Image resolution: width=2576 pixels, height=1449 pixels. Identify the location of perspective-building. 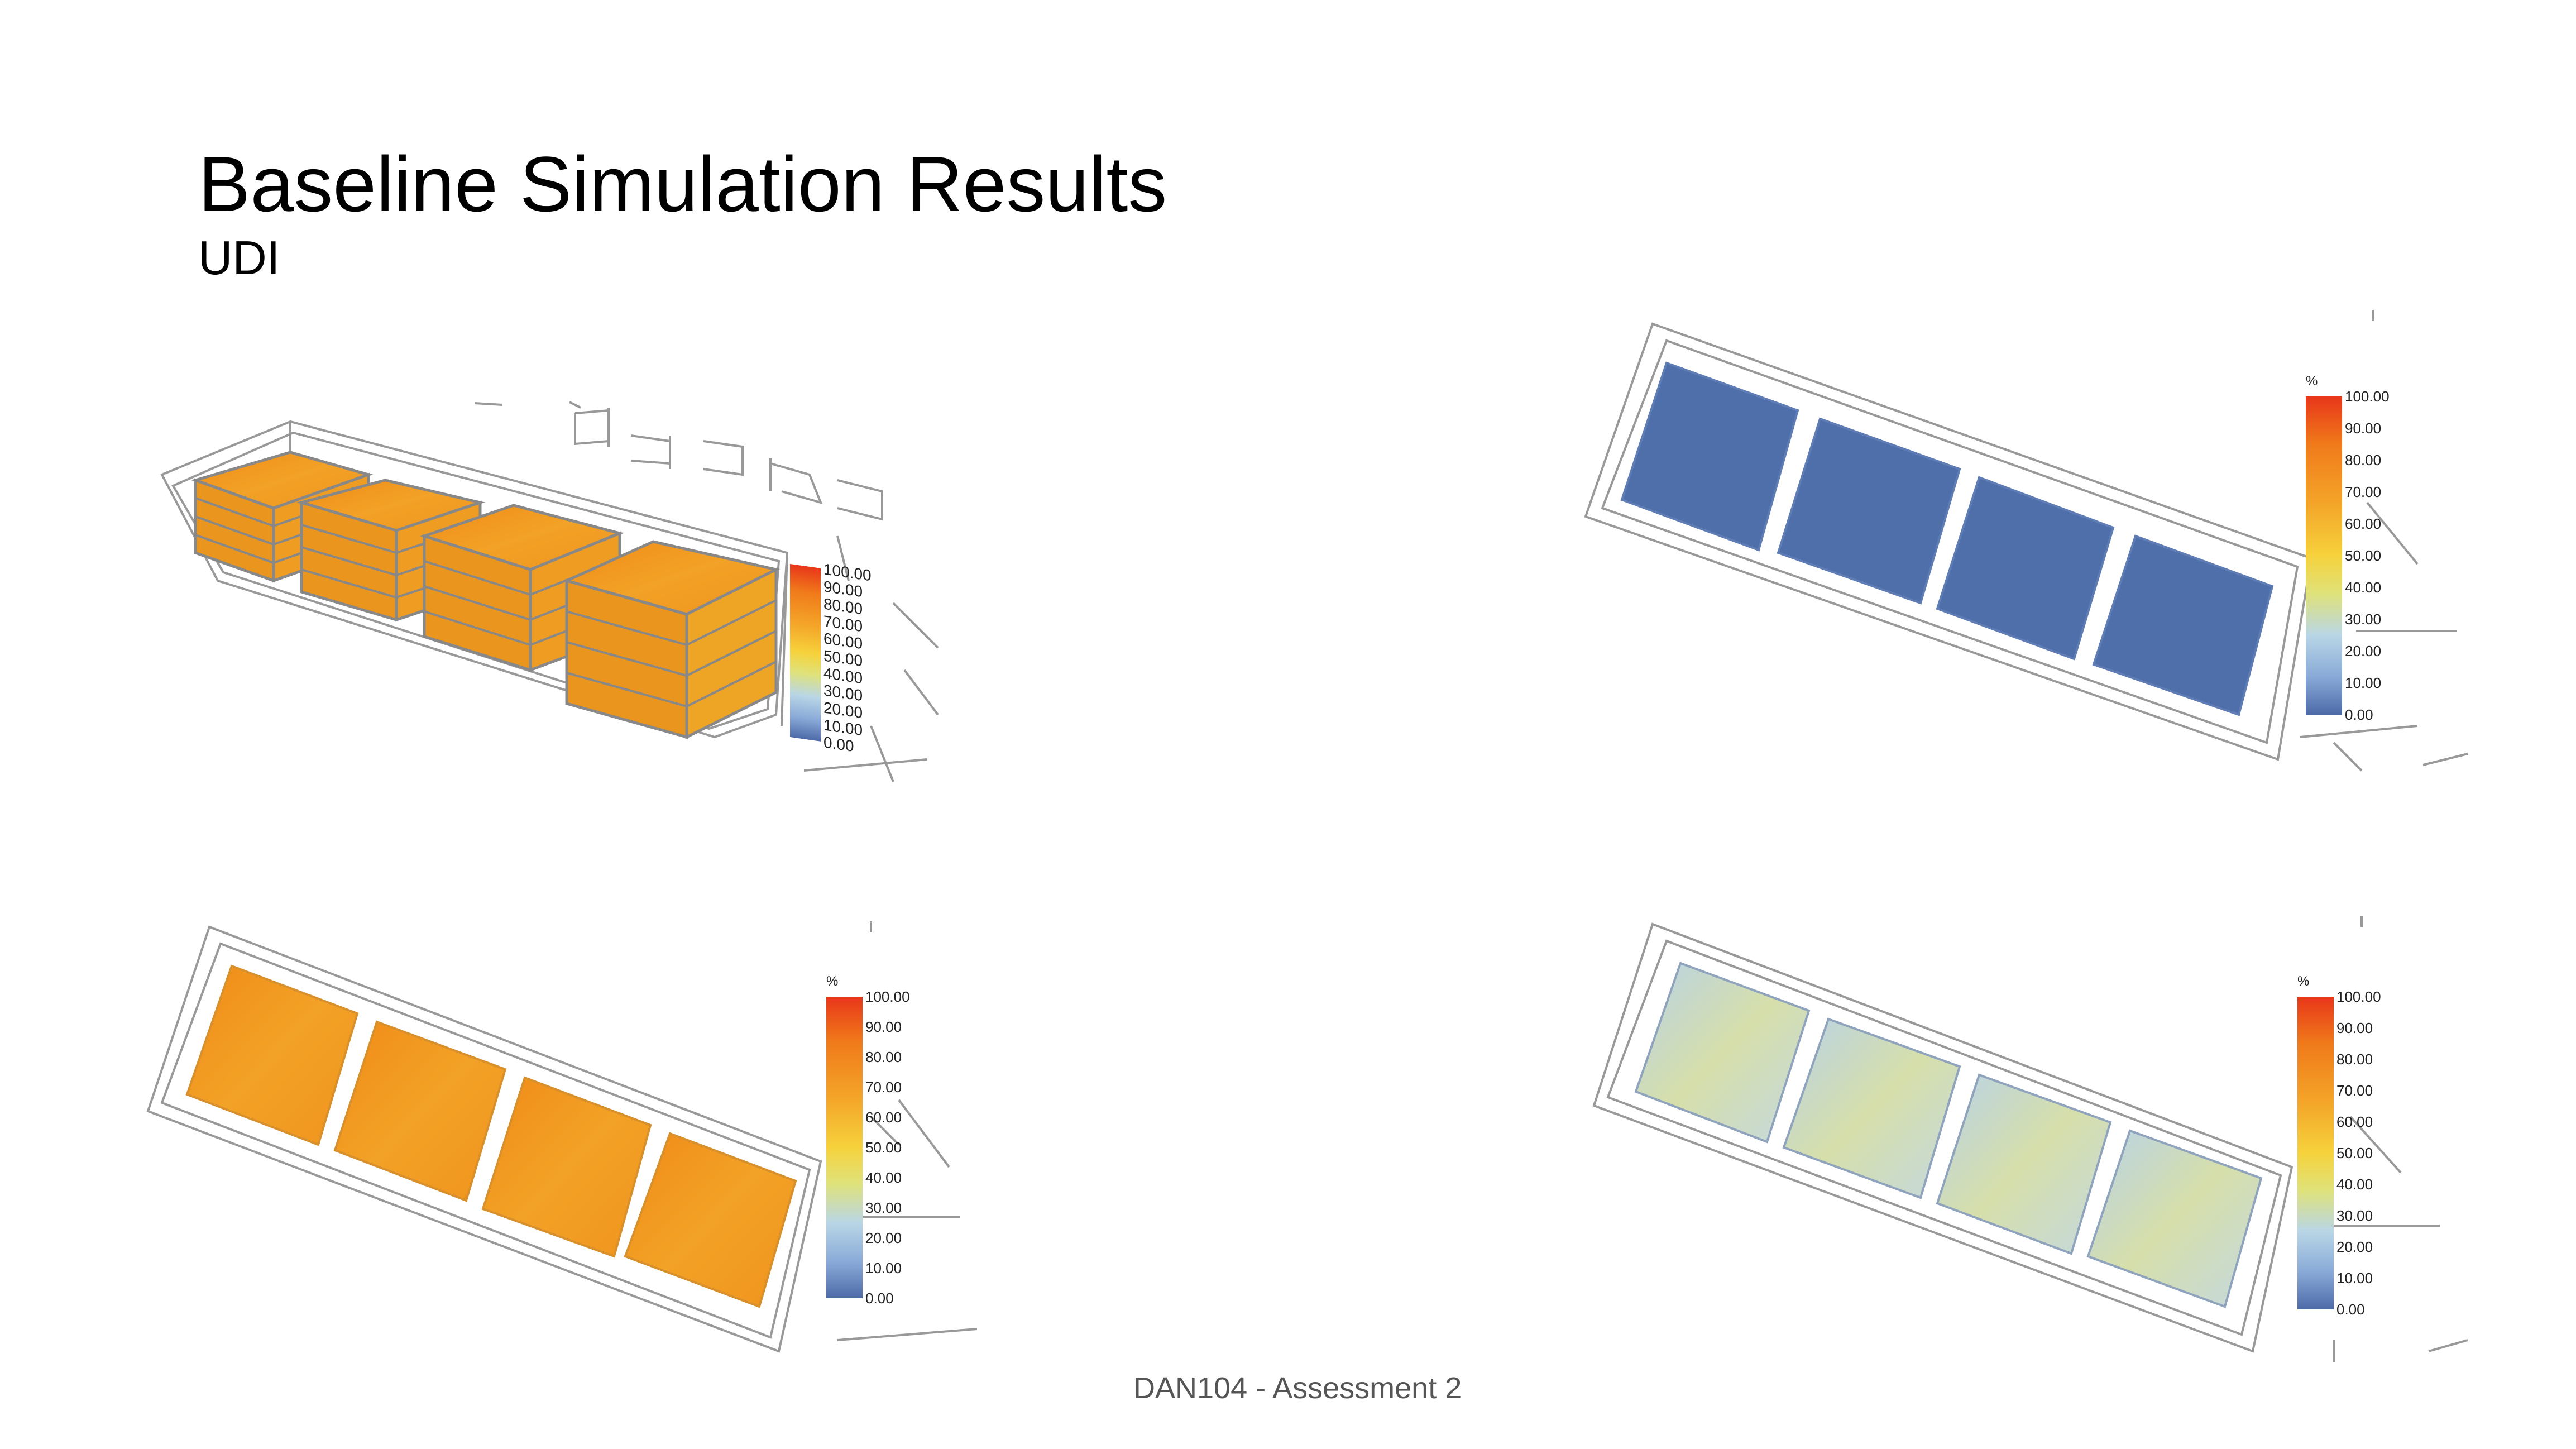
(485, 596).